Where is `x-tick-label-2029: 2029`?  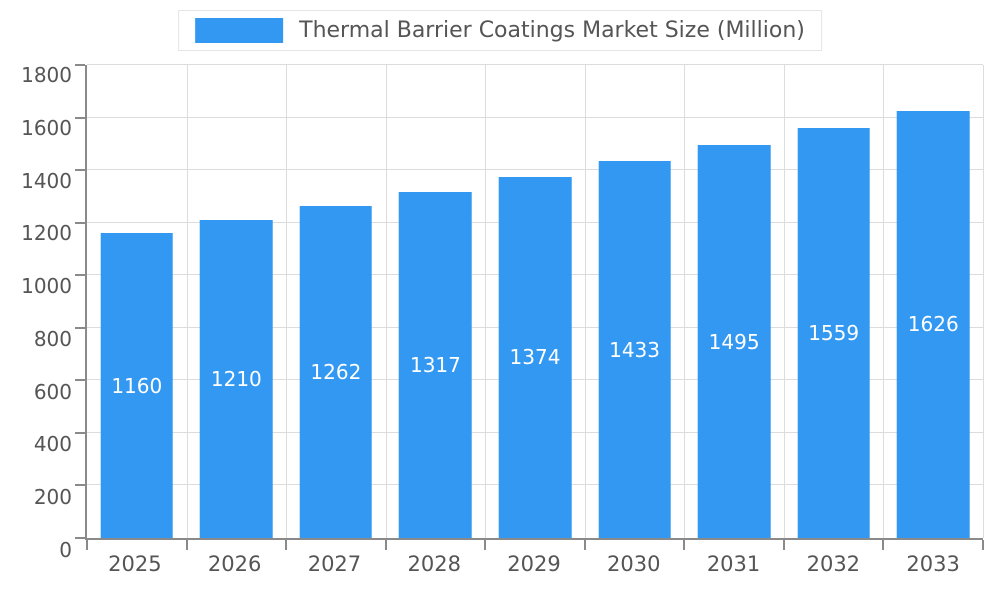
x-tick-label-2029: 2029 is located at coordinates (534, 564).